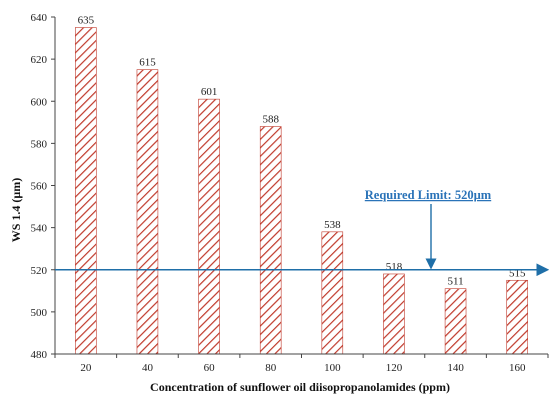 The image size is (550, 401). Describe the element at coordinates (39, 18) in the screenshot. I see `y-tick-label: 640` at that location.